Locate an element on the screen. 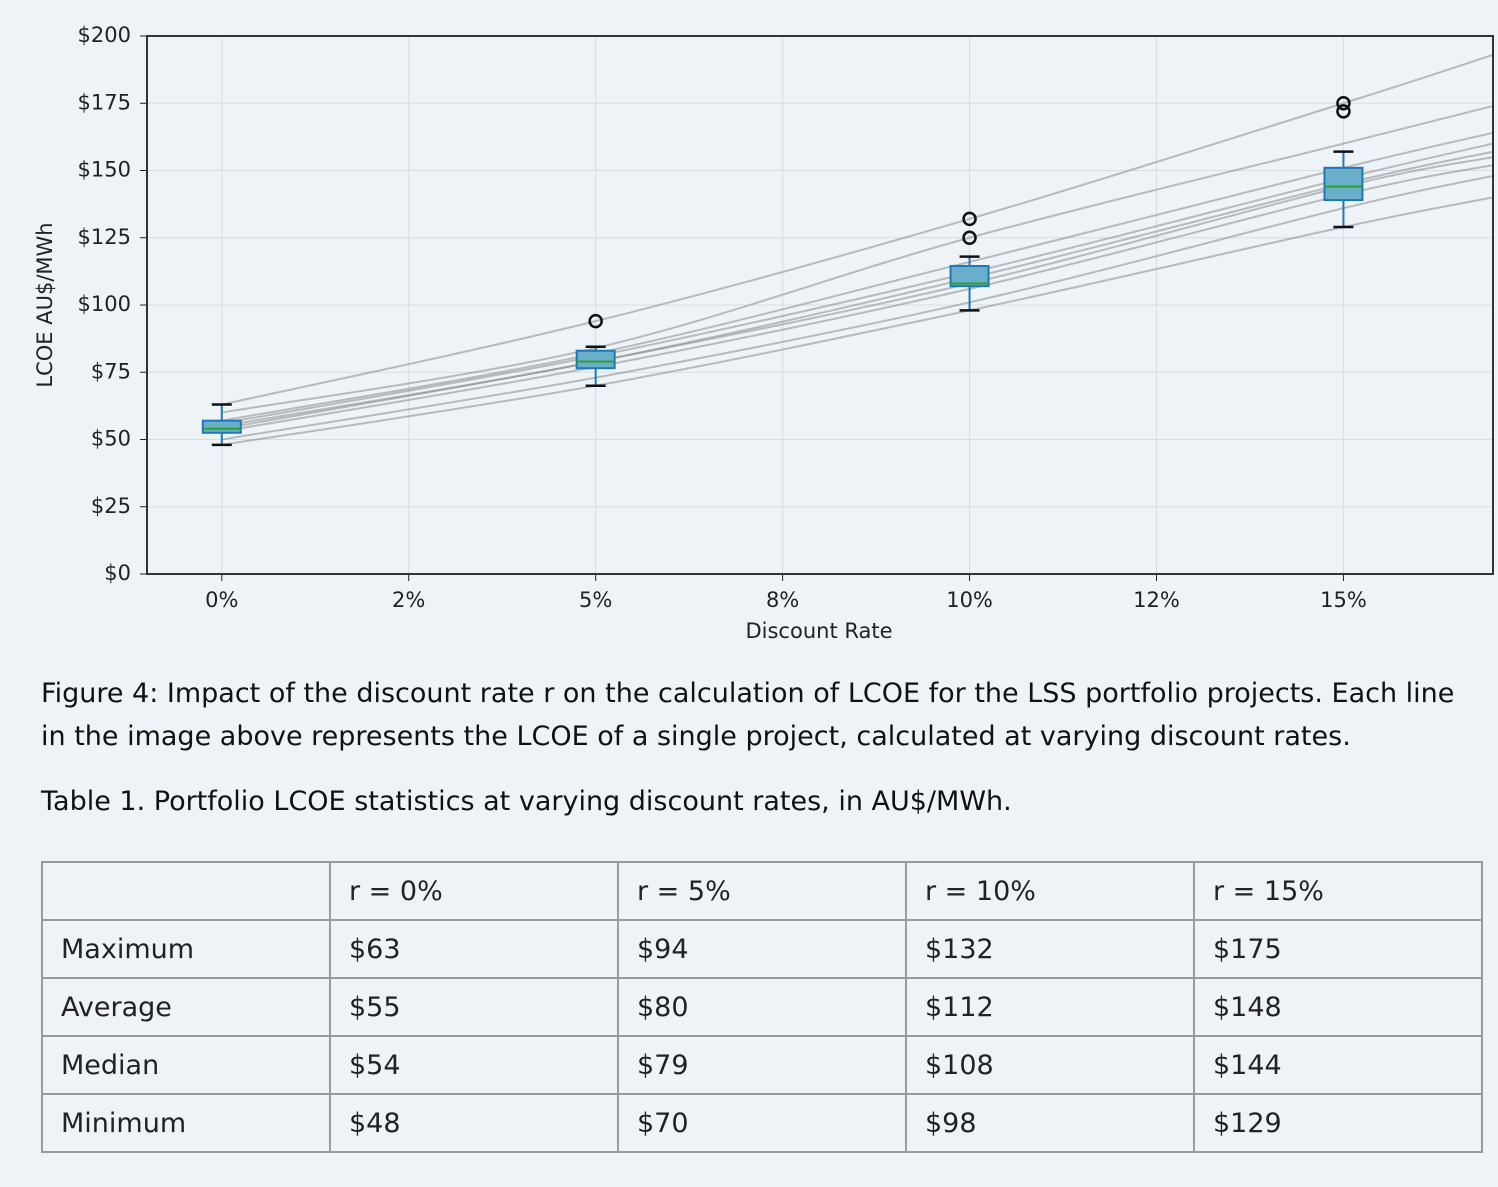  table-cell: r = 10% is located at coordinates (1050, 891).